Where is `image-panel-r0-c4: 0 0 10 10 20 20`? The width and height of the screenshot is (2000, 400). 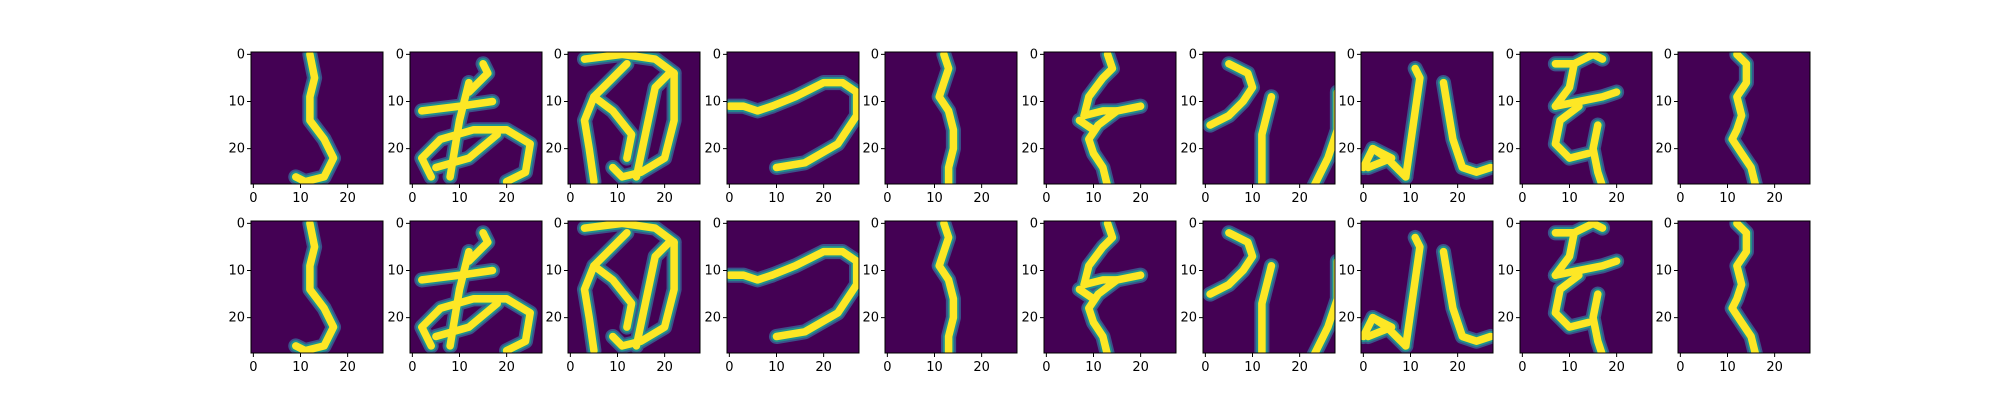 image-panel-r0-c4: 0 0 10 10 20 20 is located at coordinates (940, 126).